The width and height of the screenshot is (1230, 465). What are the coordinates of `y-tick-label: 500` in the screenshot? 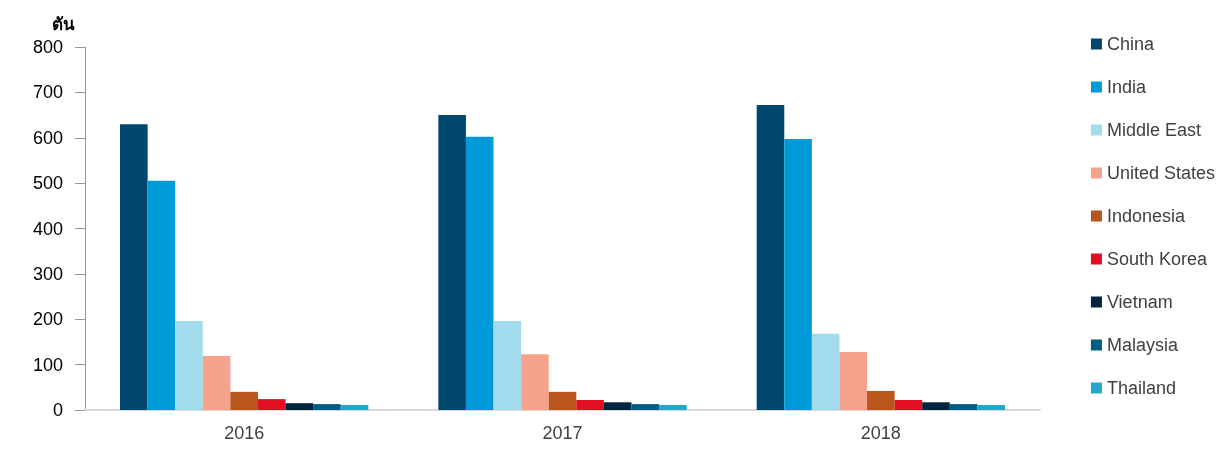 It's located at (47, 183).